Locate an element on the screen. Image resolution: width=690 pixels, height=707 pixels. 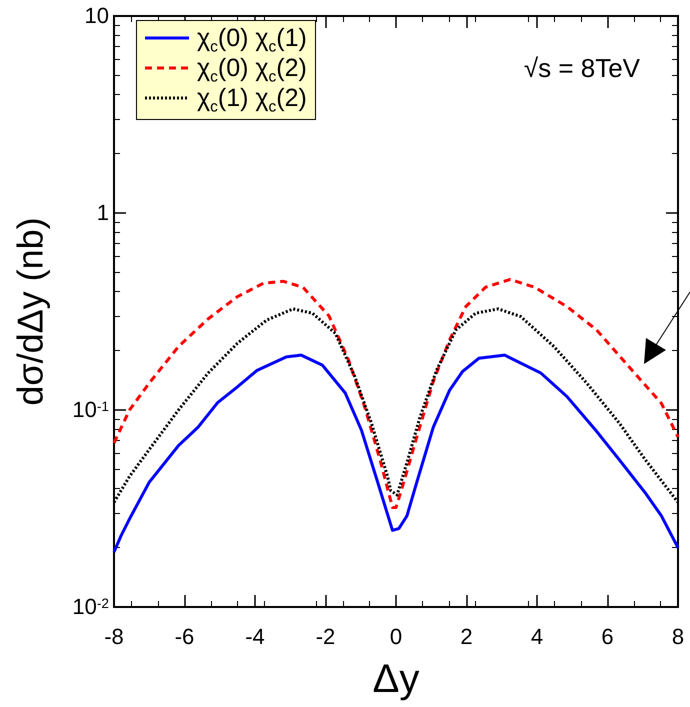
x-tick-label: 8 is located at coordinates (678, 637).